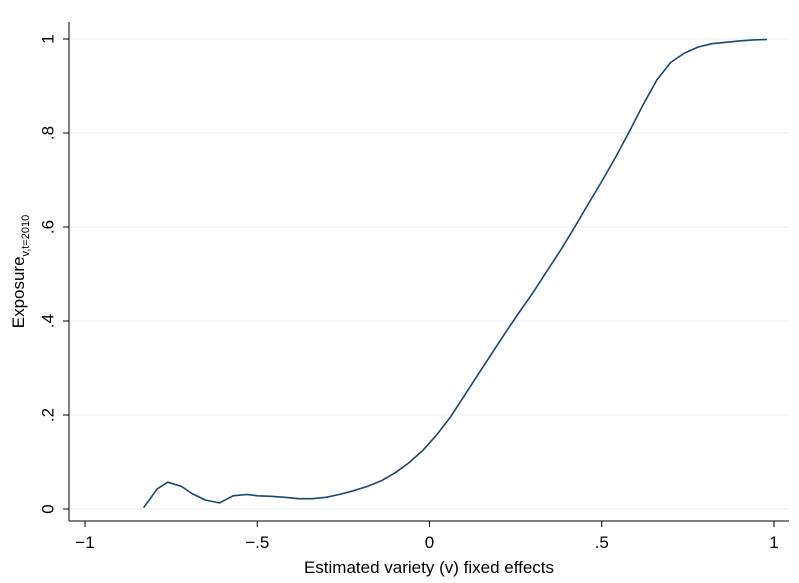 This screenshot has height=583, width=799. I want to click on y-axis-title-subscript: v,t=2010, so click(26, 236).